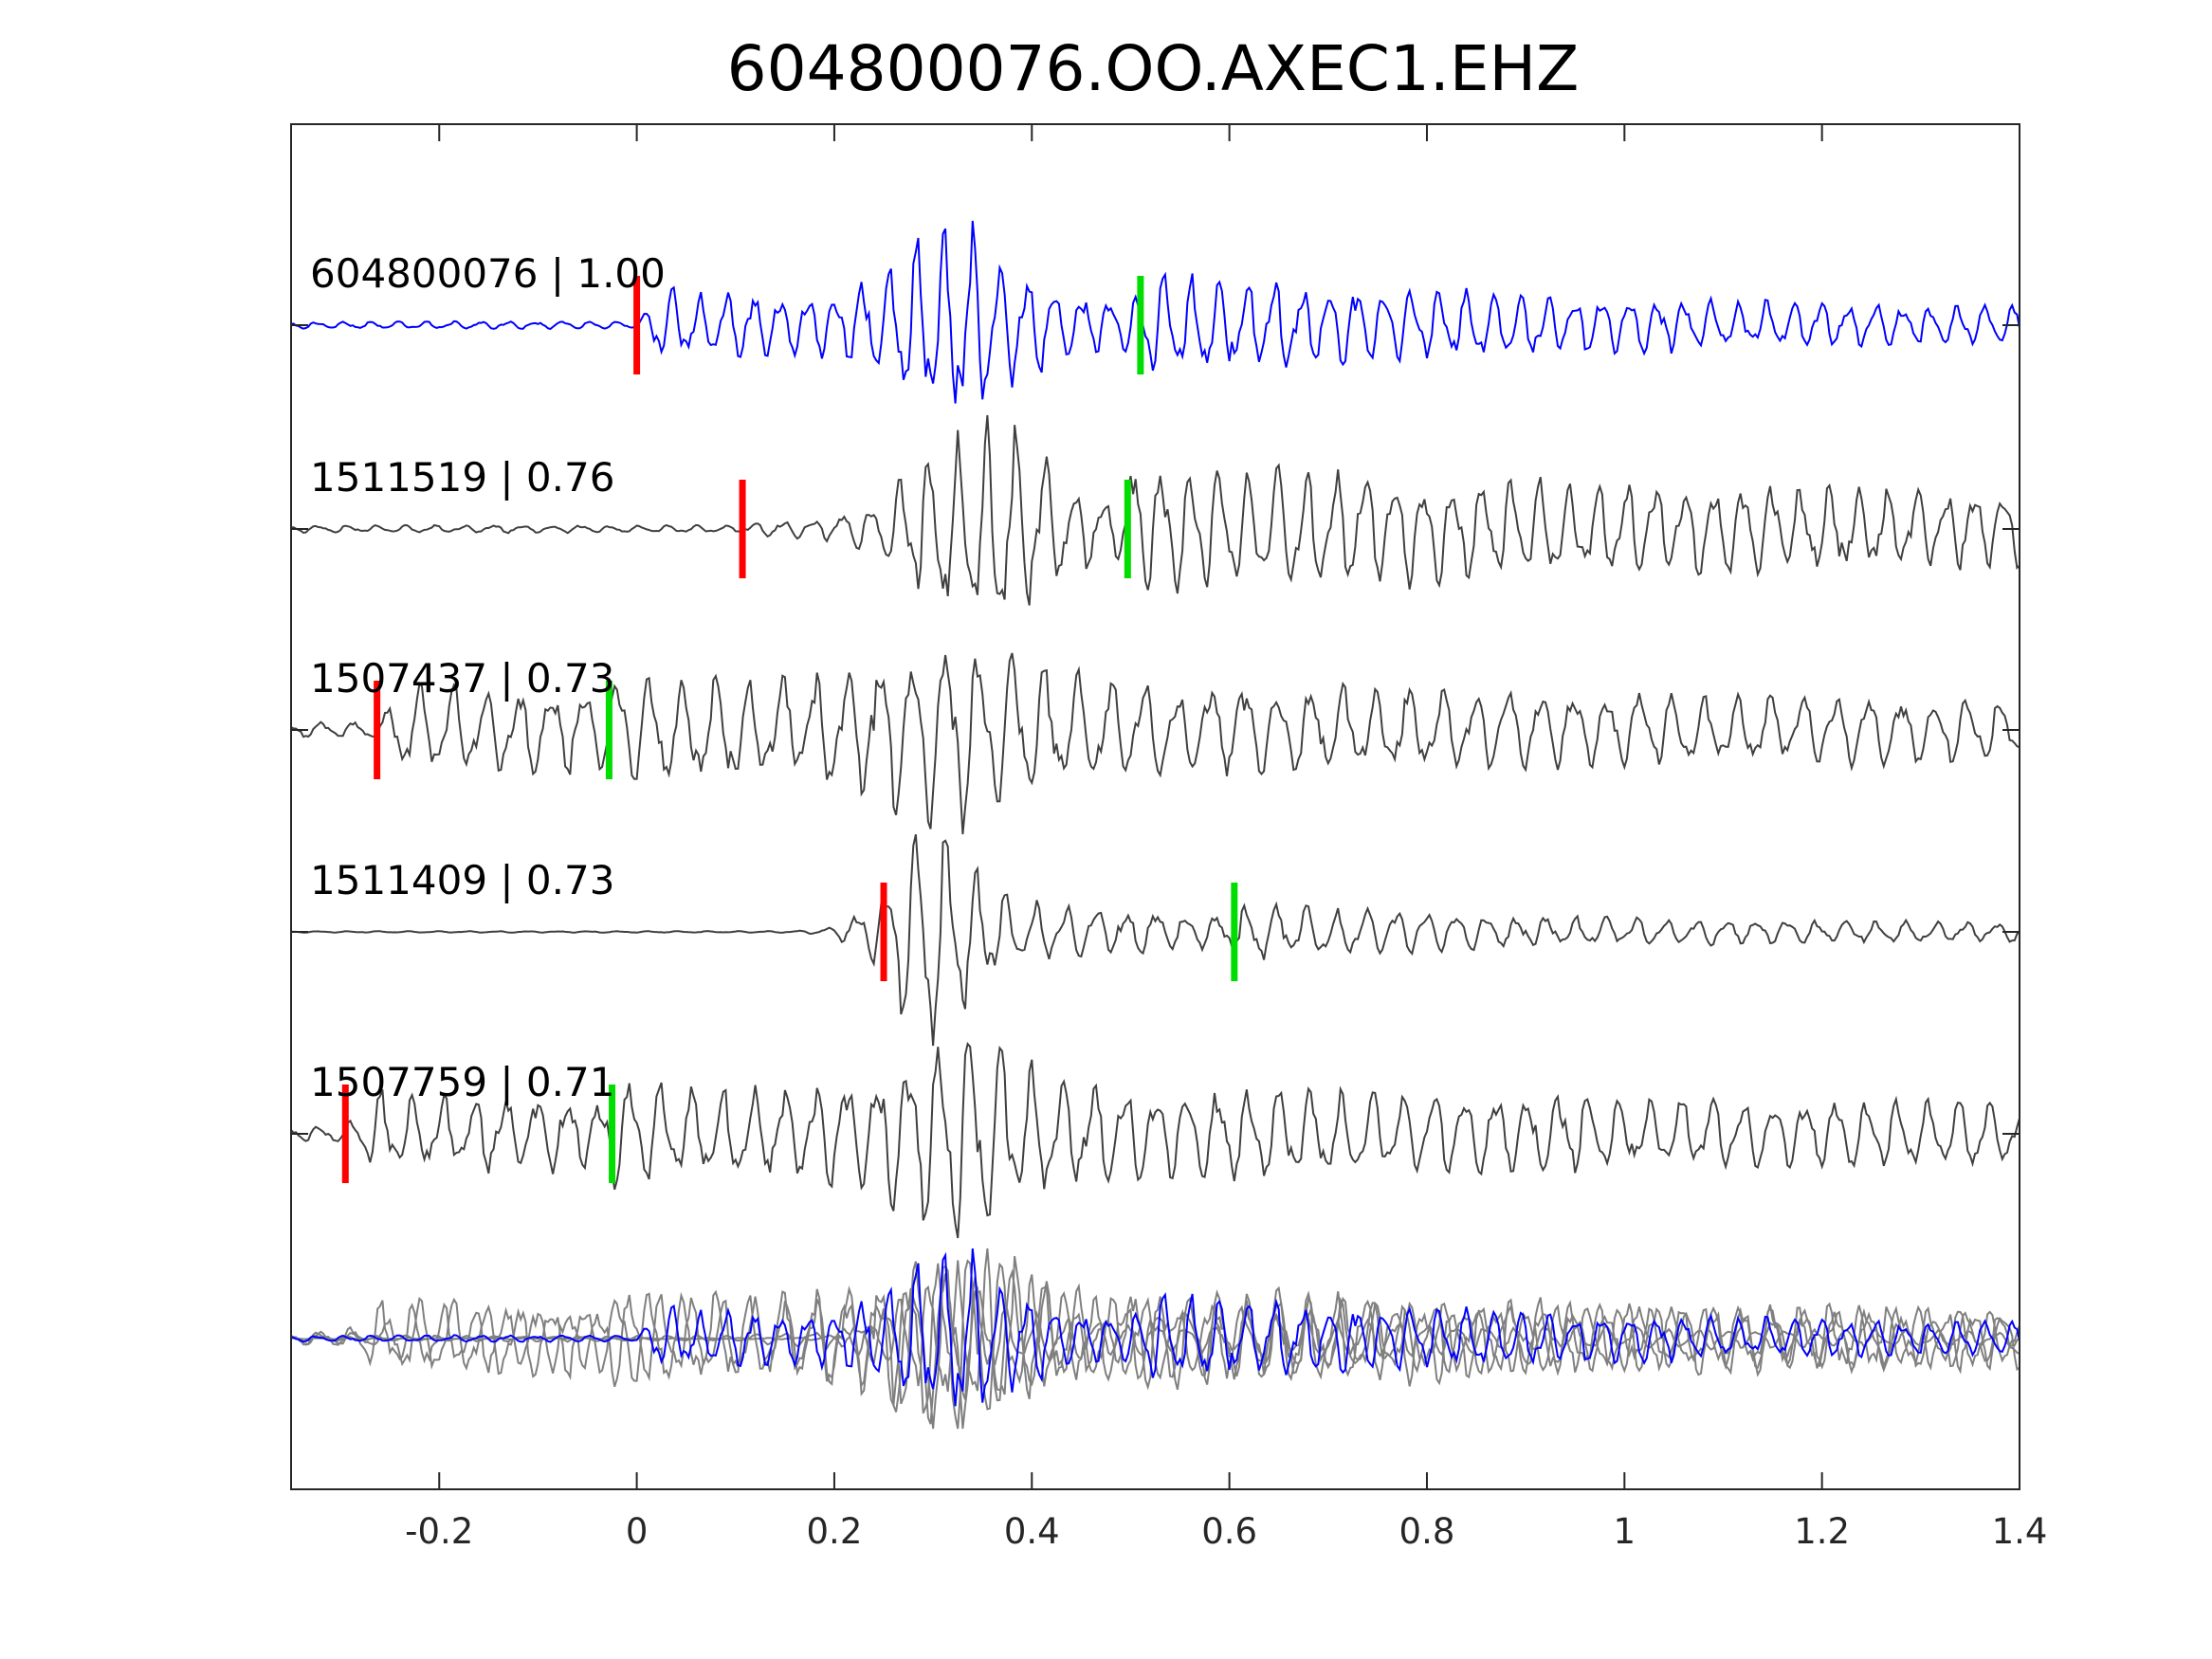 Image resolution: width=2212 pixels, height=1659 pixels. What do you see at coordinates (462, 880) in the screenshot?
I see `trace-label: 1511409 | 0.73` at bounding box center [462, 880].